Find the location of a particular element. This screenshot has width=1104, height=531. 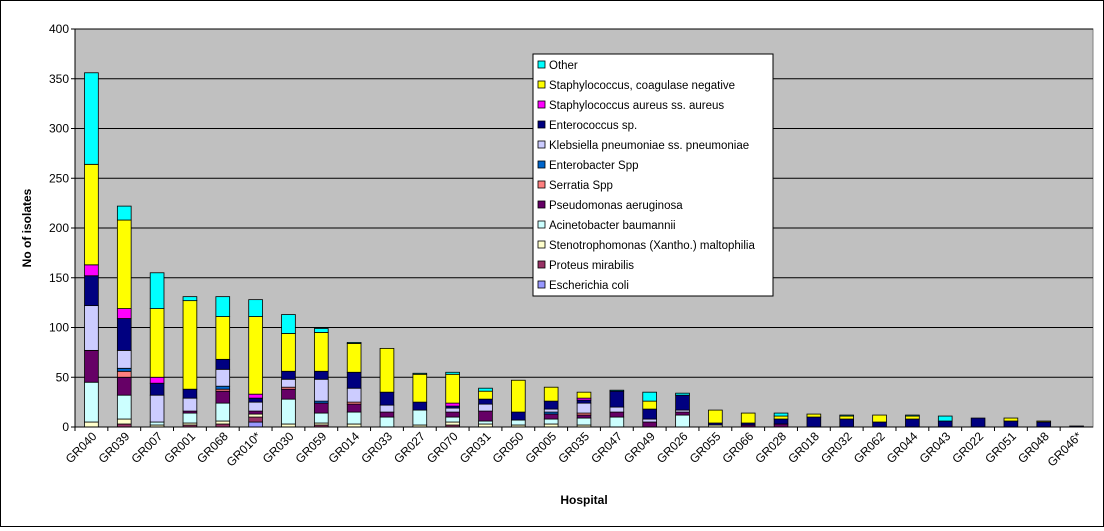

legend-label: Enterobacter Spp is located at coordinates (594, 166).